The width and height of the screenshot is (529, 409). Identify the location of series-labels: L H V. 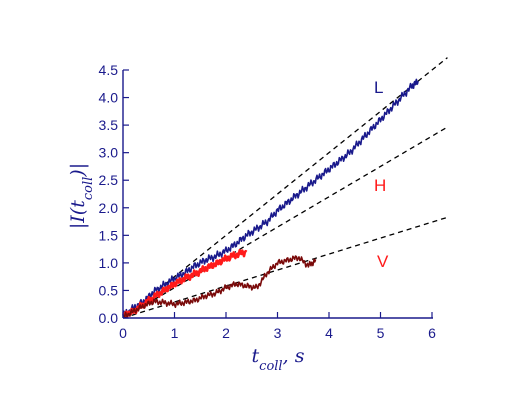
(381, 174).